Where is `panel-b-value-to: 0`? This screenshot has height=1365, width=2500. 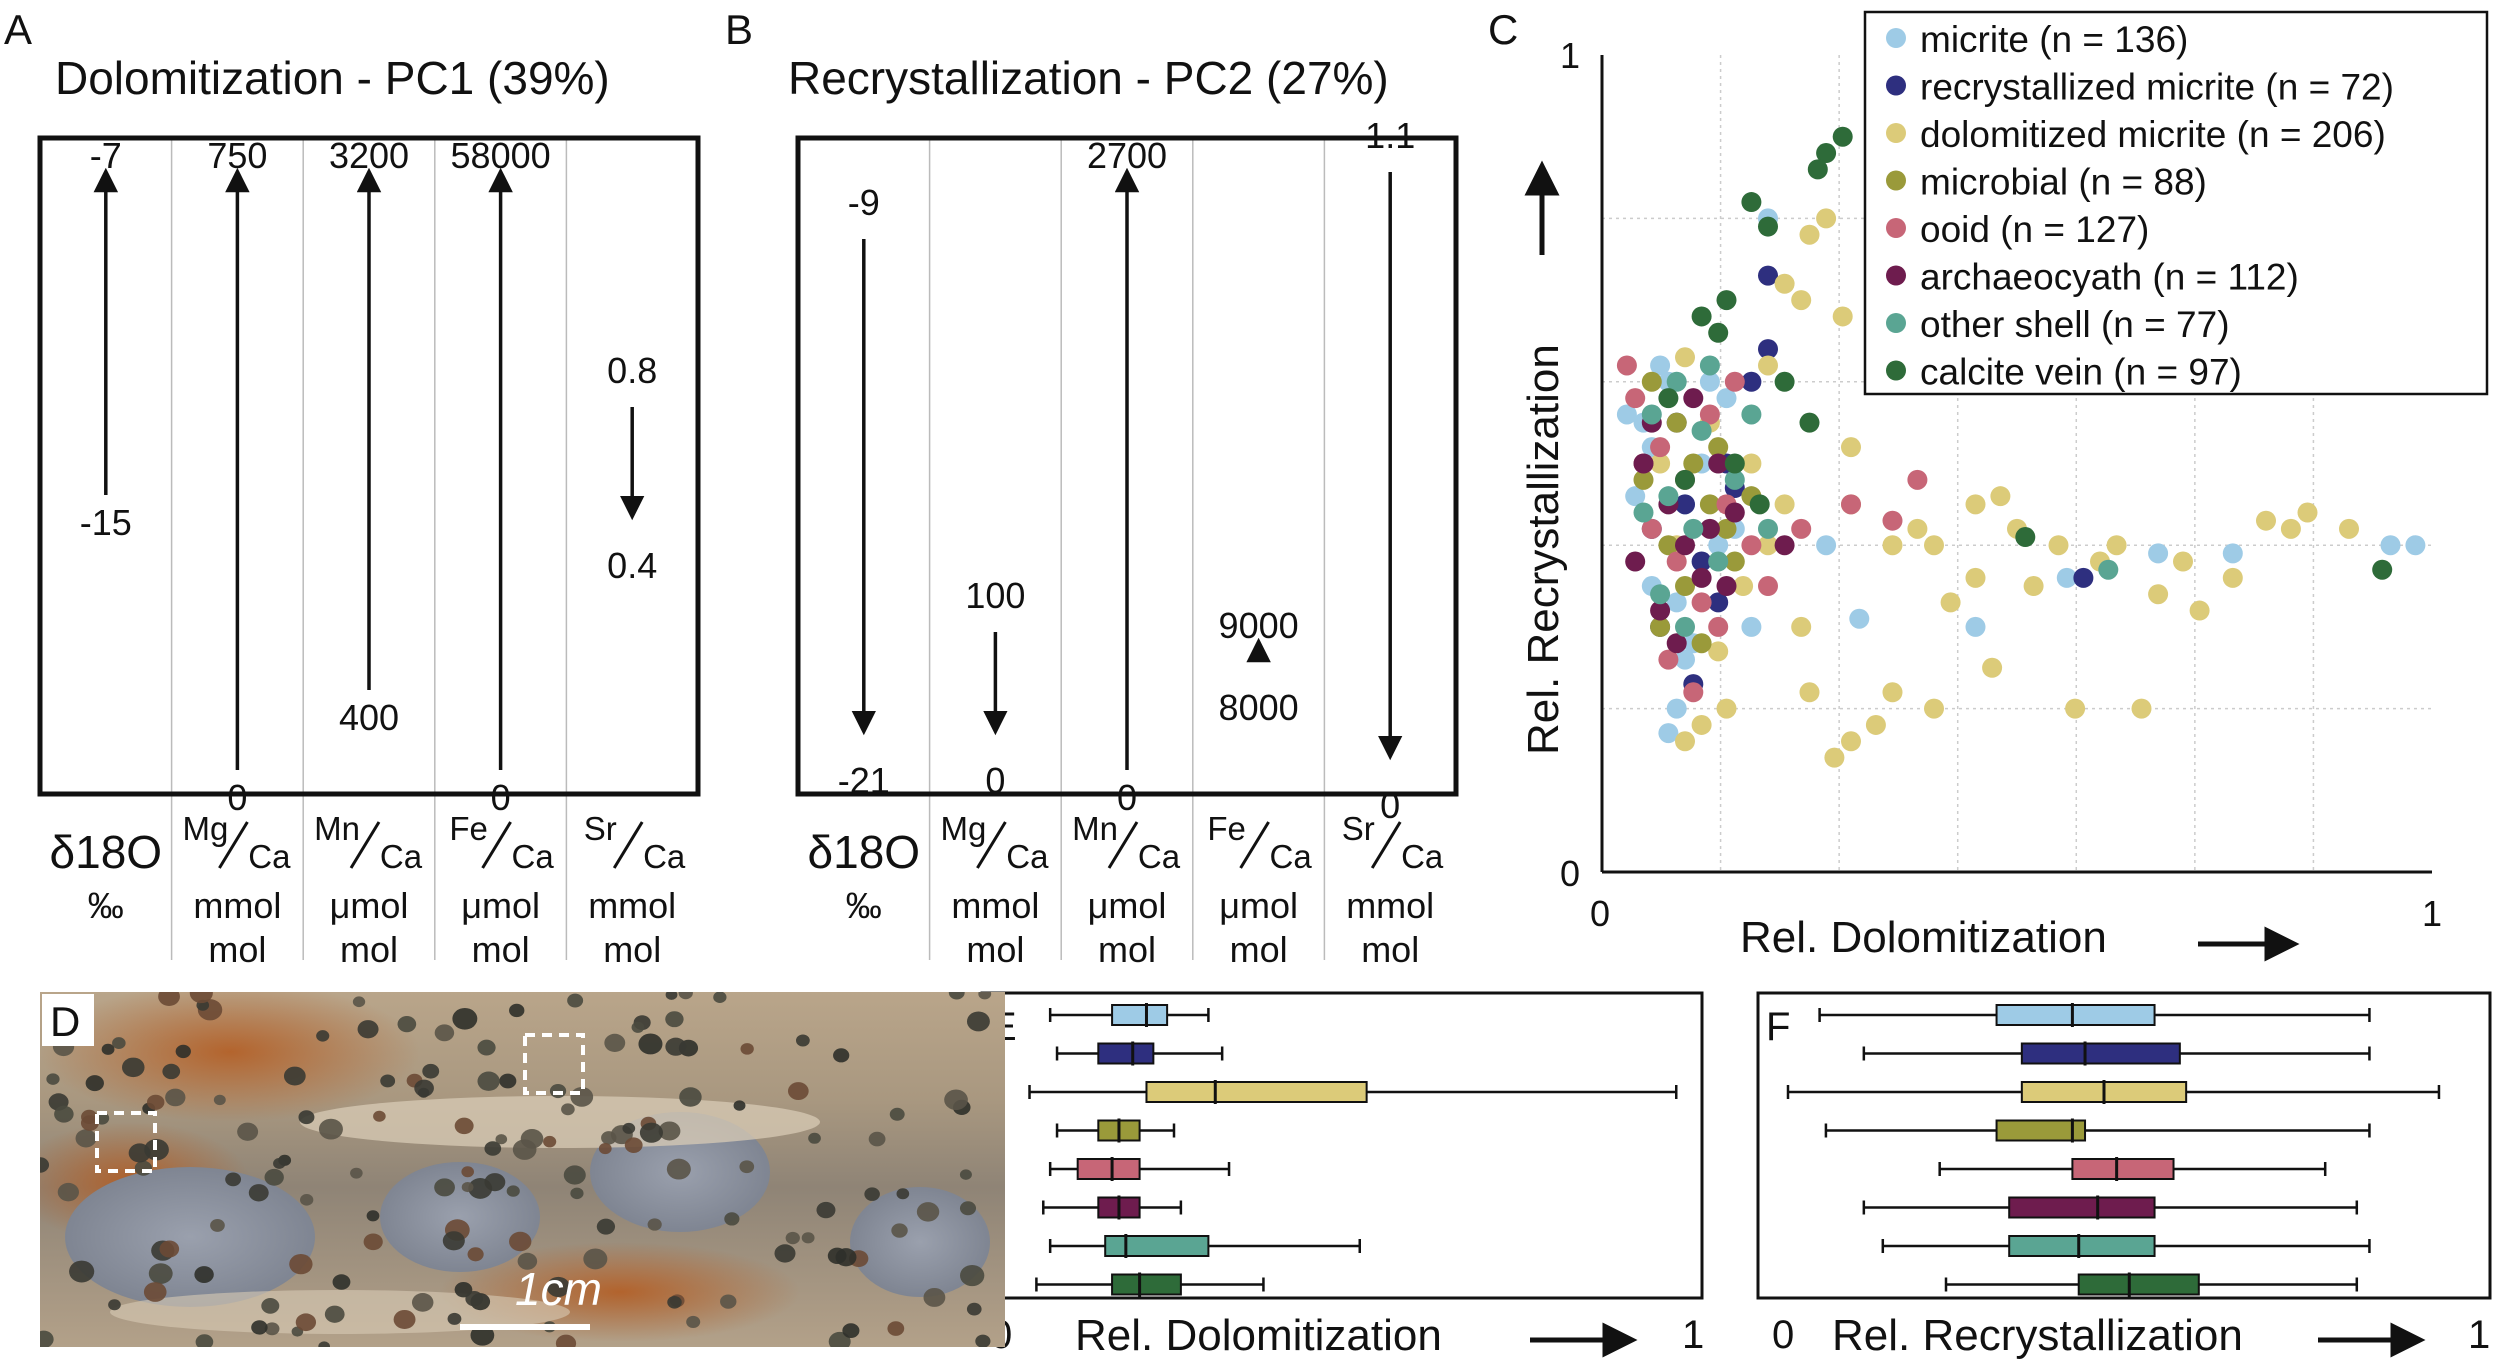
panel-b-value-to: 0 is located at coordinates (1390, 805).